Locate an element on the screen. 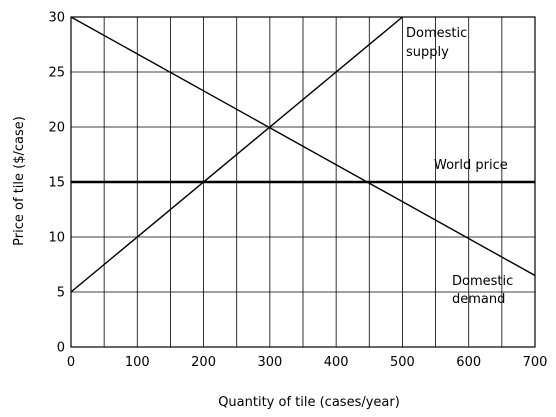 This screenshot has width=556, height=417. y-tick-label: 0 is located at coordinates (61, 348).